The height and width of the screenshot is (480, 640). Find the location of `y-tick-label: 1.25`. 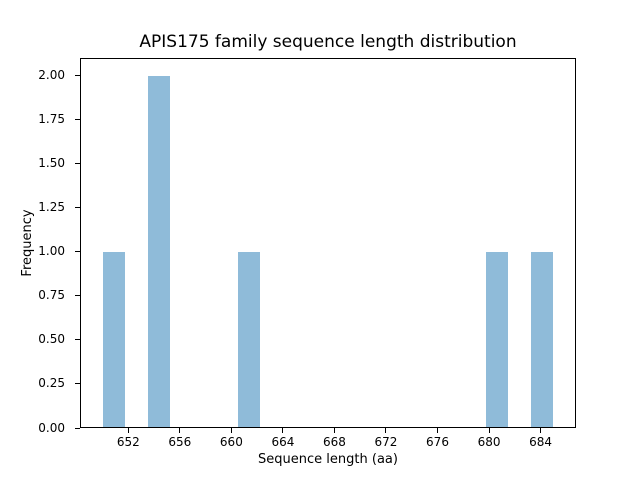

y-tick-label: 1.25 is located at coordinates (51, 207).